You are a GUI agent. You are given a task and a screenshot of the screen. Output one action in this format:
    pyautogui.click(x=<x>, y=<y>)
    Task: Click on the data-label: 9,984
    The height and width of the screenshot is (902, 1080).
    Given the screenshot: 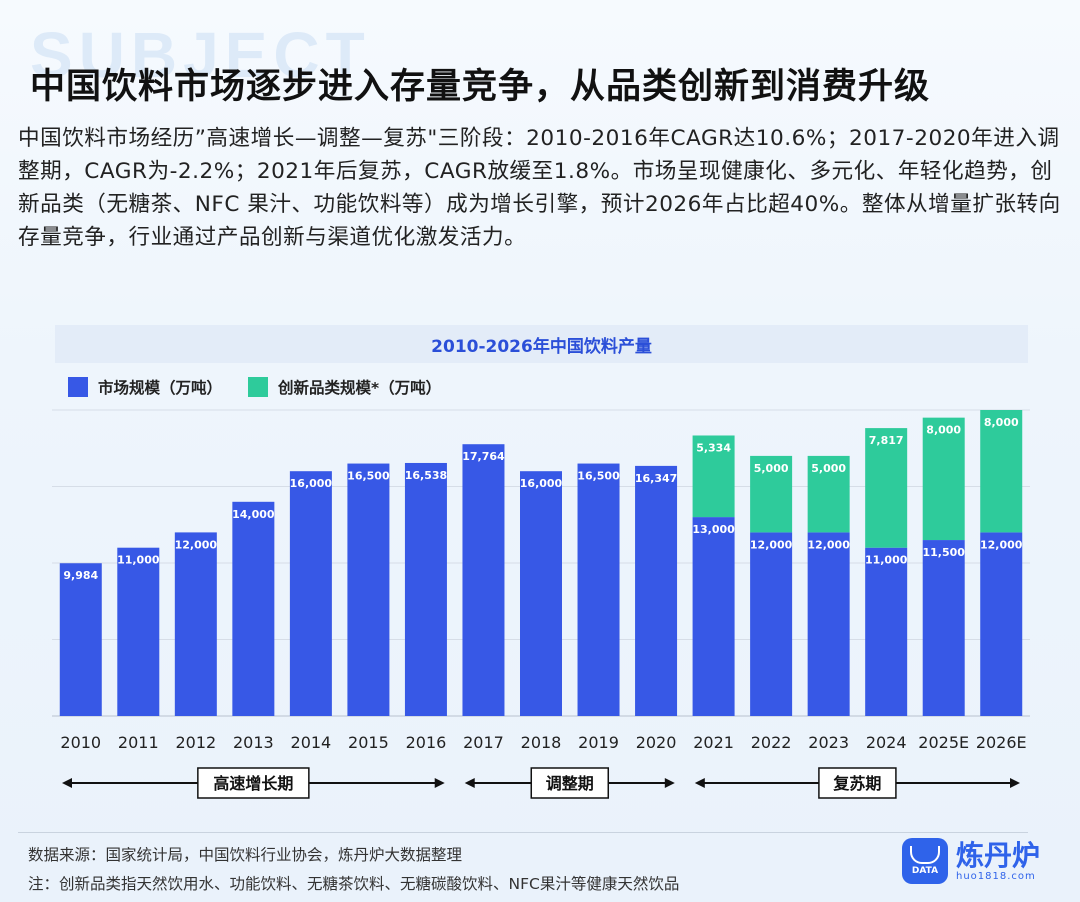 What is the action you would take?
    pyautogui.click(x=80, y=575)
    